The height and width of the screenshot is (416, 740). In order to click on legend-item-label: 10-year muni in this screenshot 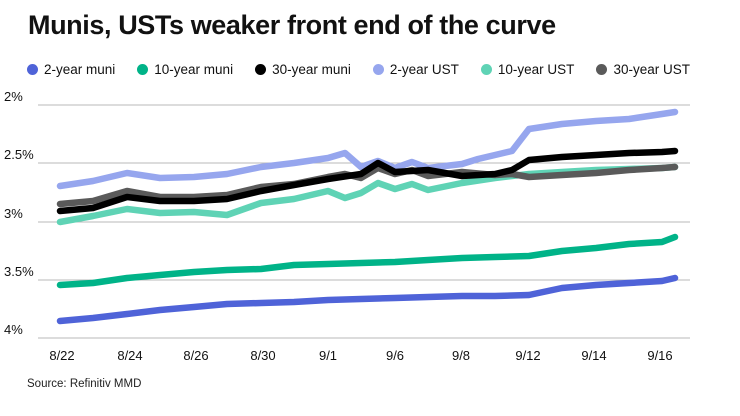, I will do `click(194, 69)`.